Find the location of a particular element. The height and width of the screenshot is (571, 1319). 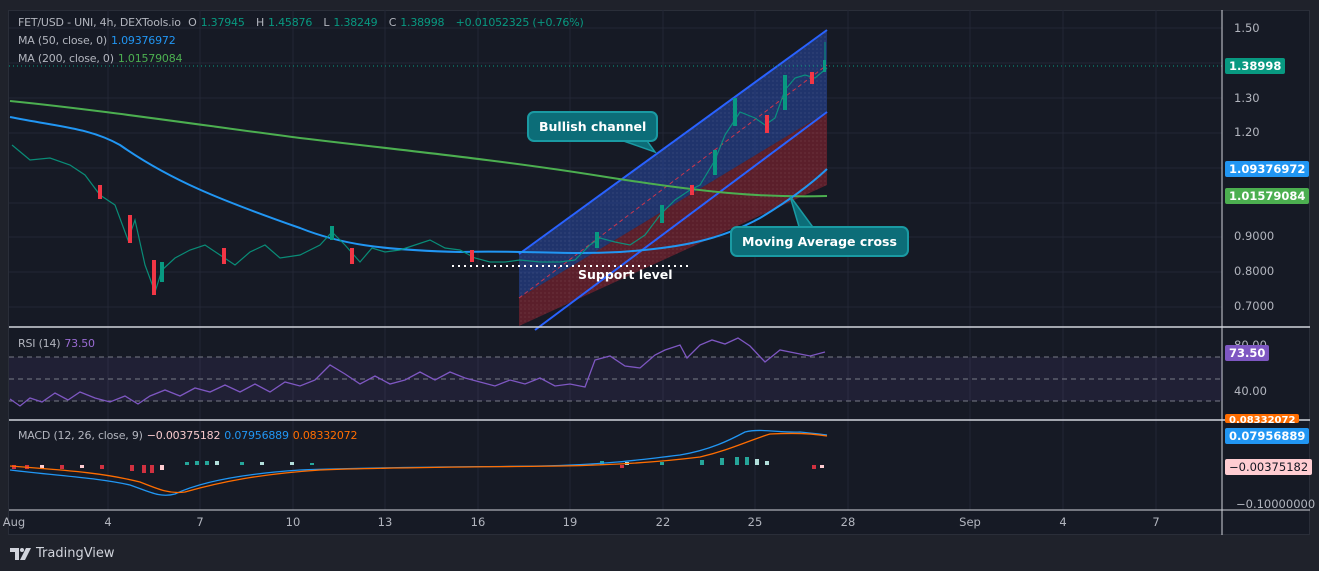

macd-histogram is located at coordinates (418, 465).